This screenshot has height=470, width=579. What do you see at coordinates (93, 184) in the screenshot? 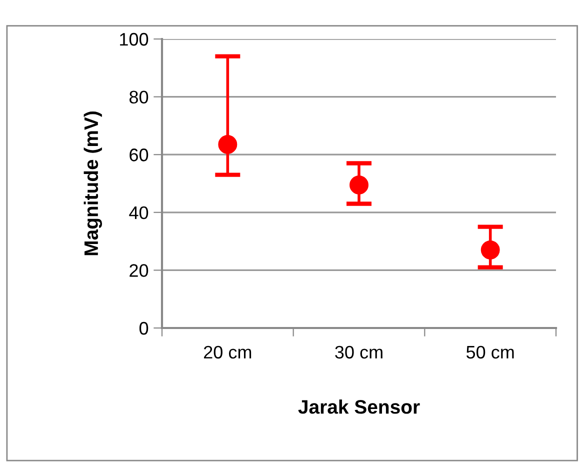
I see `y-axis-title: Magnitude (mV)` at bounding box center [93, 184].